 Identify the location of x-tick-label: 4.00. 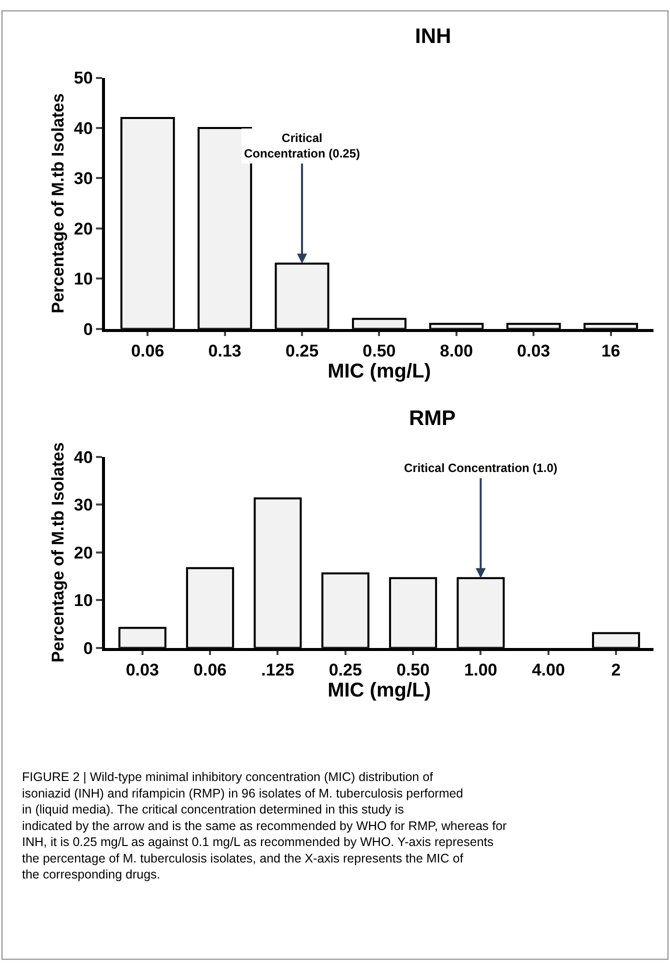
(548, 670).